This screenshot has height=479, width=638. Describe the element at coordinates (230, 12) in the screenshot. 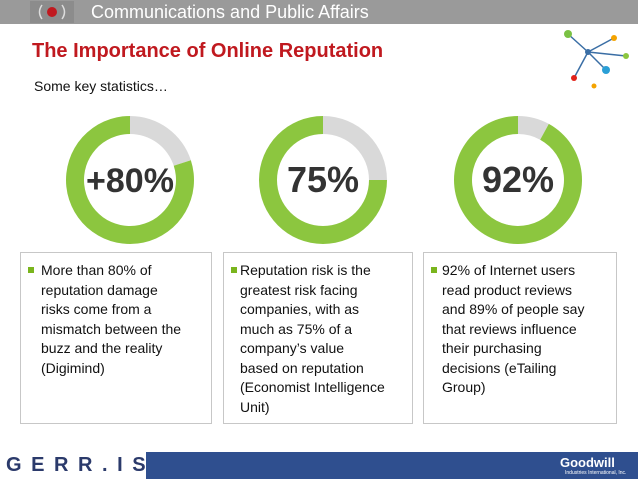

I see `header-title: Communications and Public Affairs` at that location.